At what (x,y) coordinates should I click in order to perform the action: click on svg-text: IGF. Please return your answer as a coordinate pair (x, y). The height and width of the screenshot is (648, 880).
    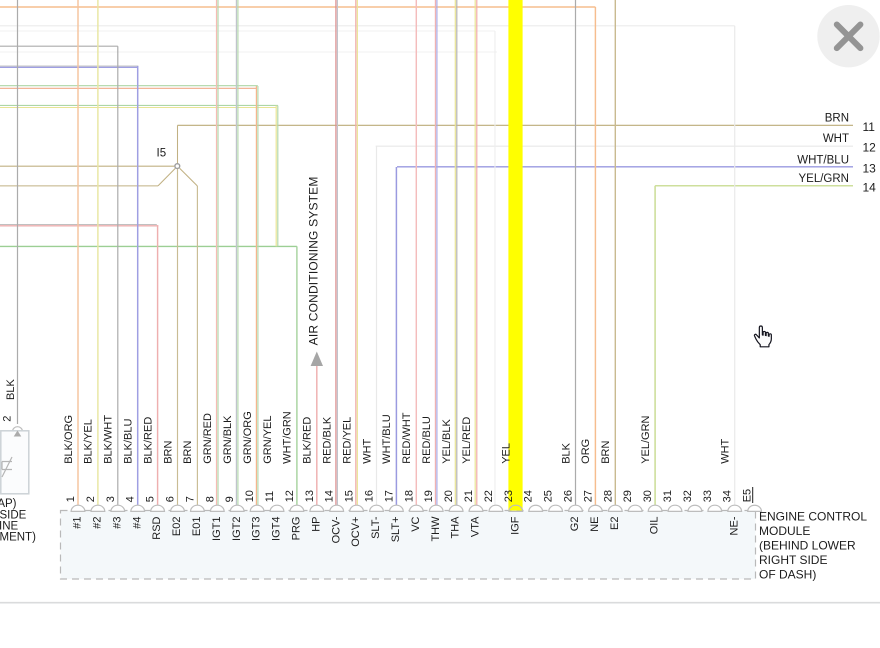
    Looking at the image, I should click on (515, 525).